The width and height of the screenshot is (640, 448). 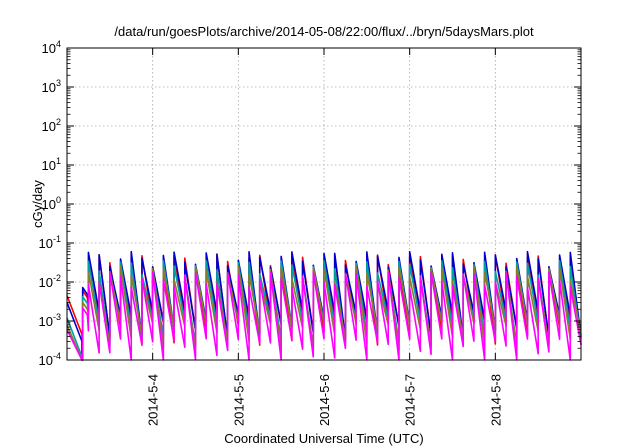 I want to click on y-tick-label: 10⁻³, so click(x=50, y=320).